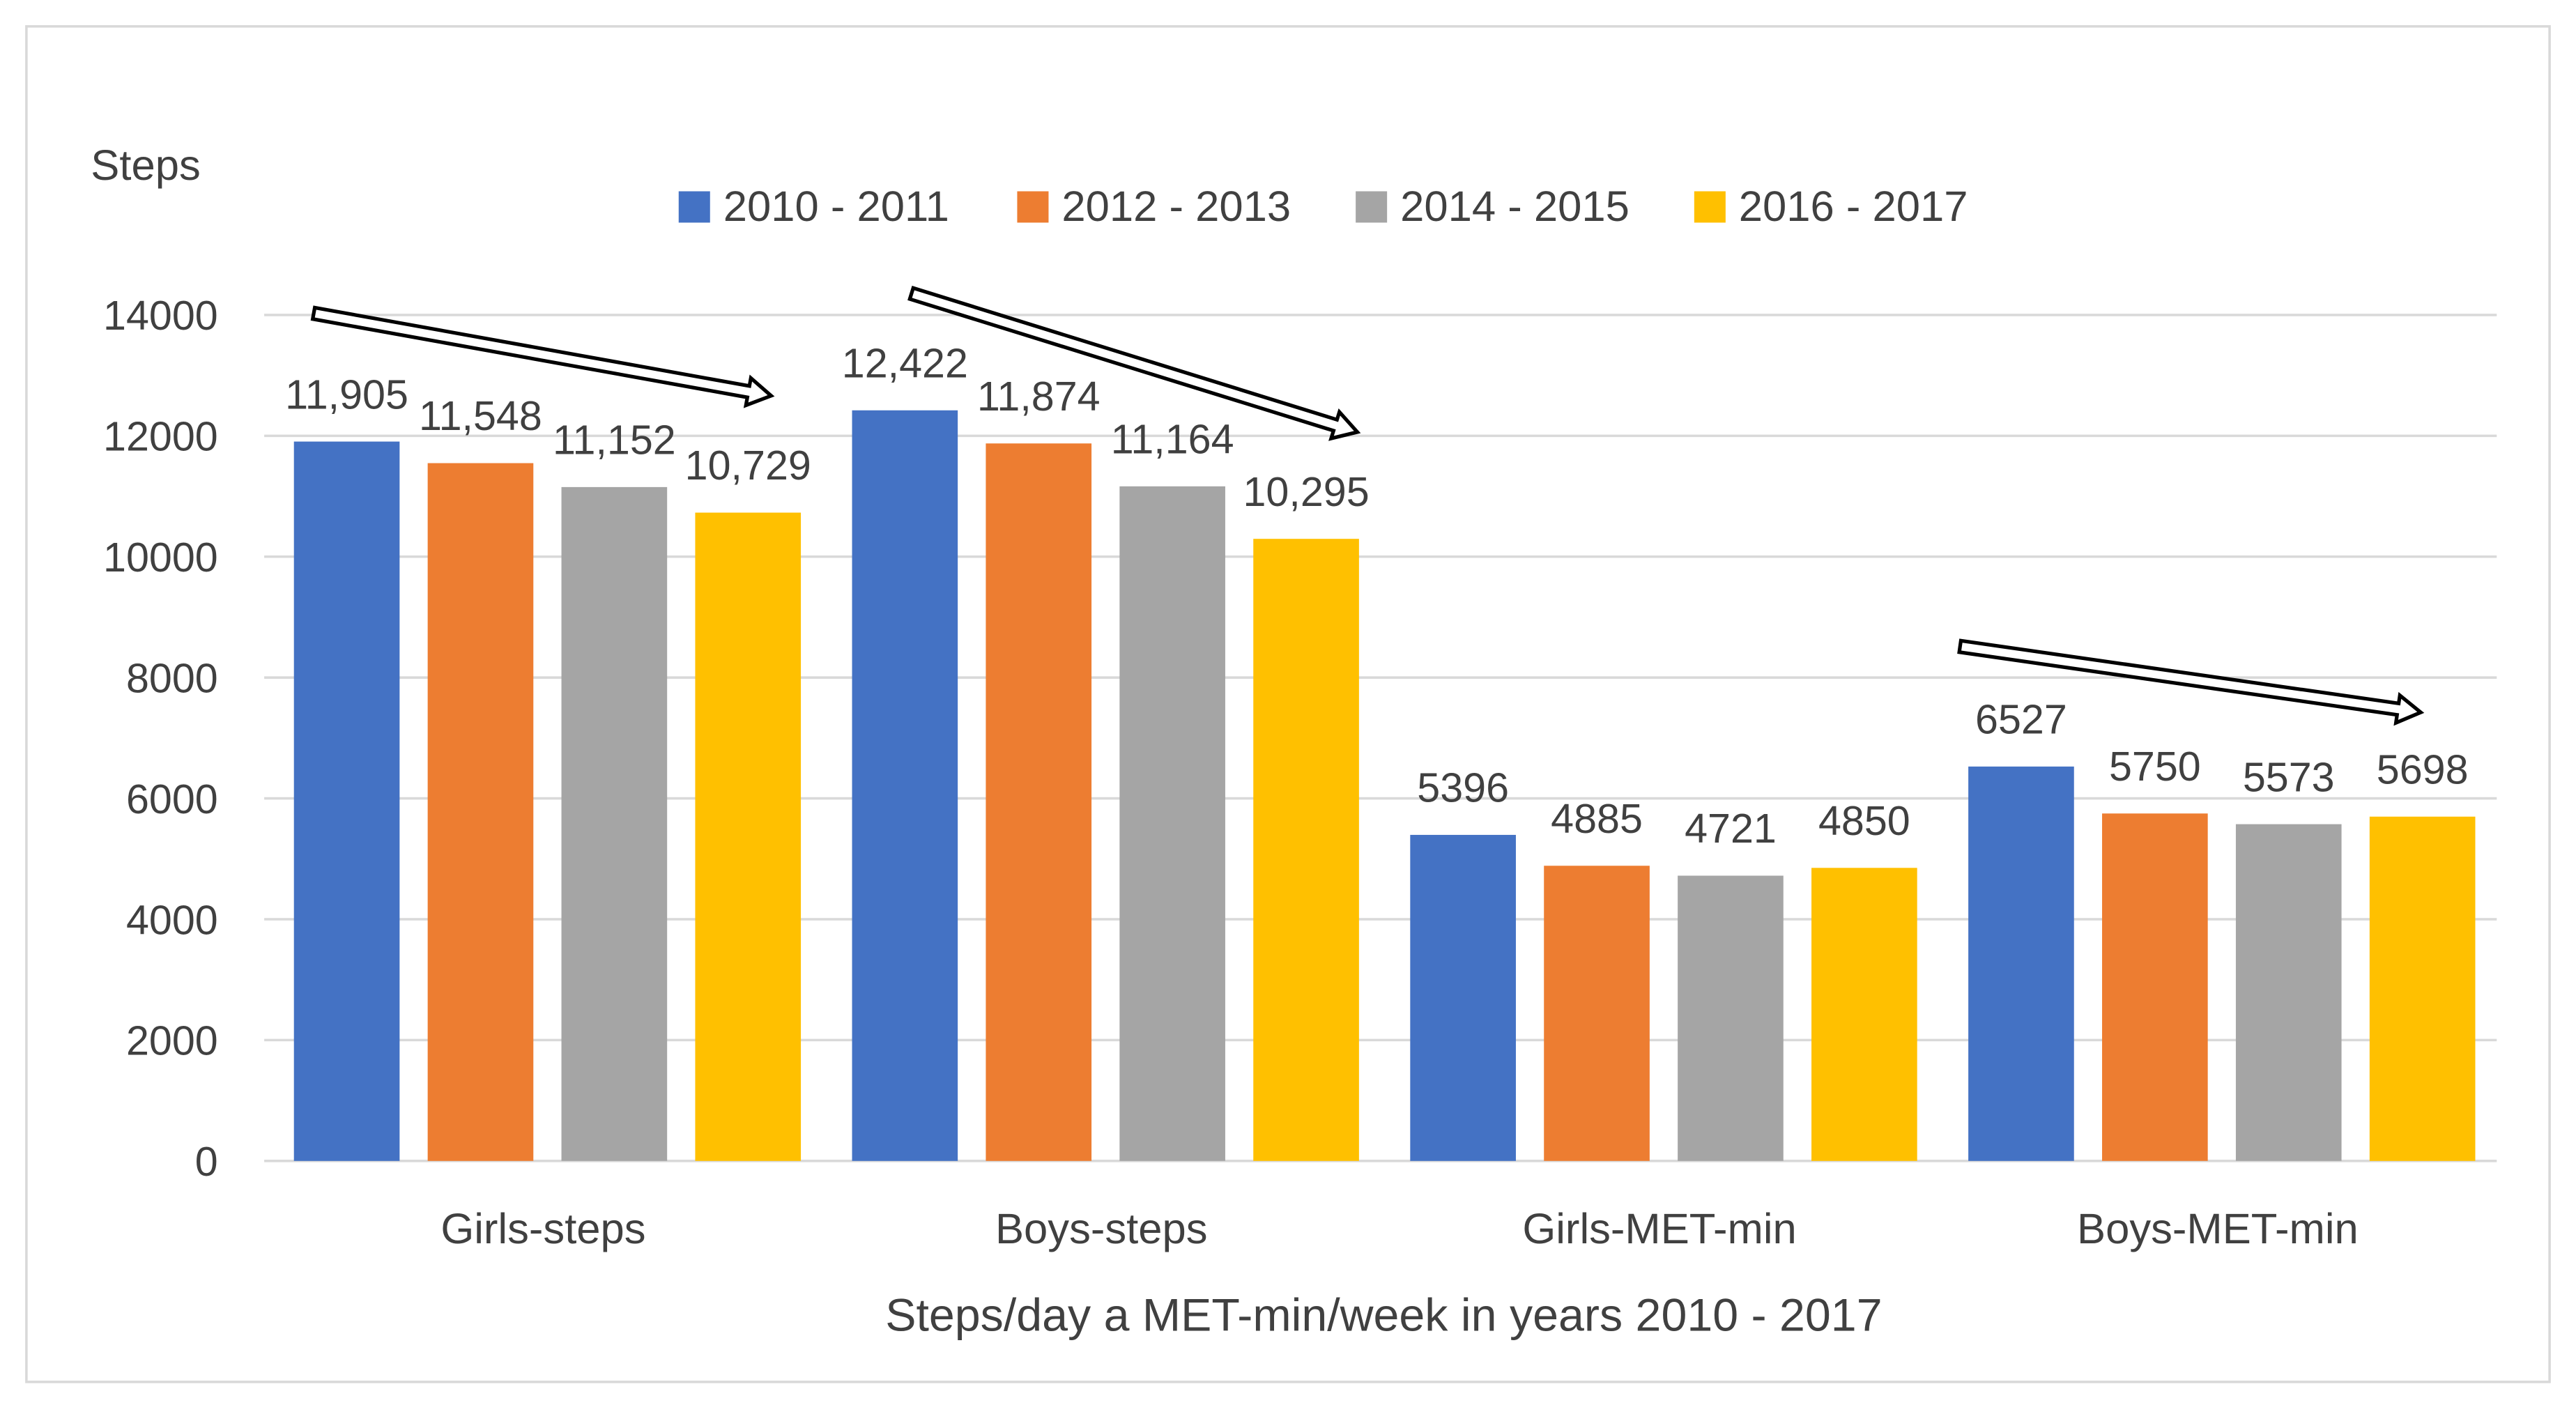  What do you see at coordinates (1101, 1229) in the screenshot?
I see `x-tick-label: Boys-steps` at bounding box center [1101, 1229].